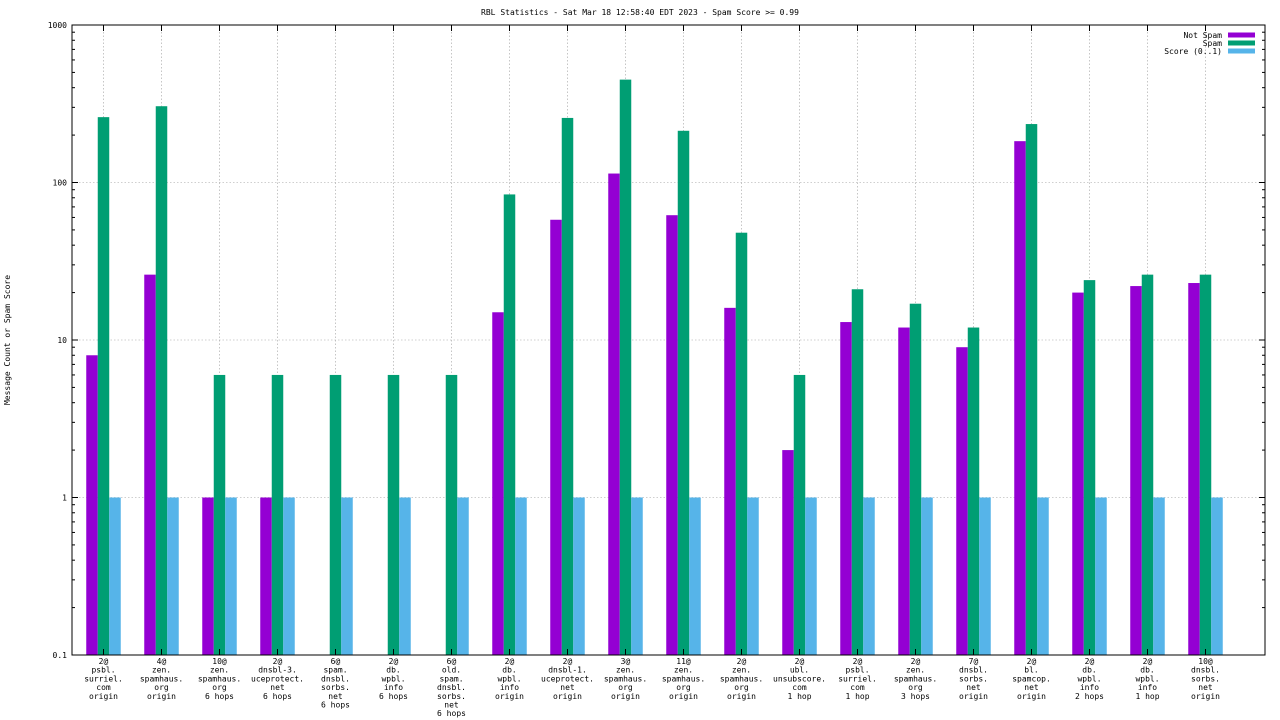 This screenshot has height=720, width=1280. Describe the element at coordinates (161, 679) in the screenshot. I see `x-tick-label: 4@ zen. spamhaus. org origin` at that location.